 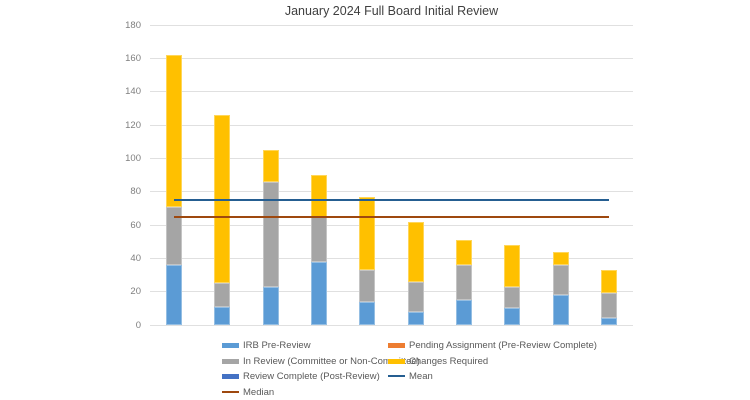 I want to click on y-tick-label: 80, so click(x=135, y=192).